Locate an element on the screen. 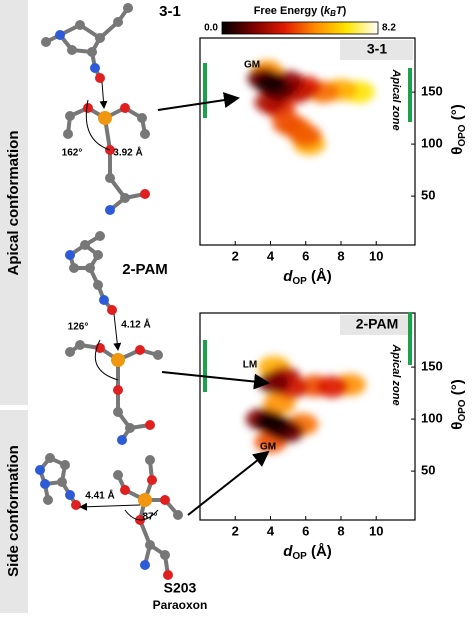  angle-label: 87° is located at coordinates (149, 517).